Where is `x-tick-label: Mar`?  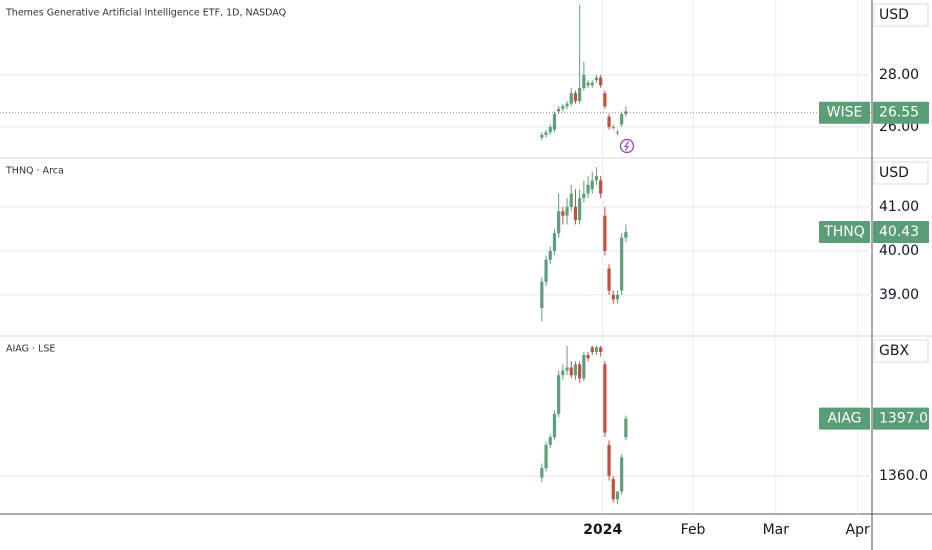 x-tick-label: Mar is located at coordinates (776, 530).